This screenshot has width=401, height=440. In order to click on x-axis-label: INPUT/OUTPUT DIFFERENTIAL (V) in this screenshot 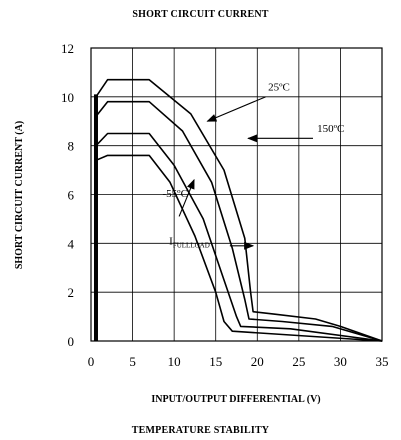, I will do `click(235, 399)`.